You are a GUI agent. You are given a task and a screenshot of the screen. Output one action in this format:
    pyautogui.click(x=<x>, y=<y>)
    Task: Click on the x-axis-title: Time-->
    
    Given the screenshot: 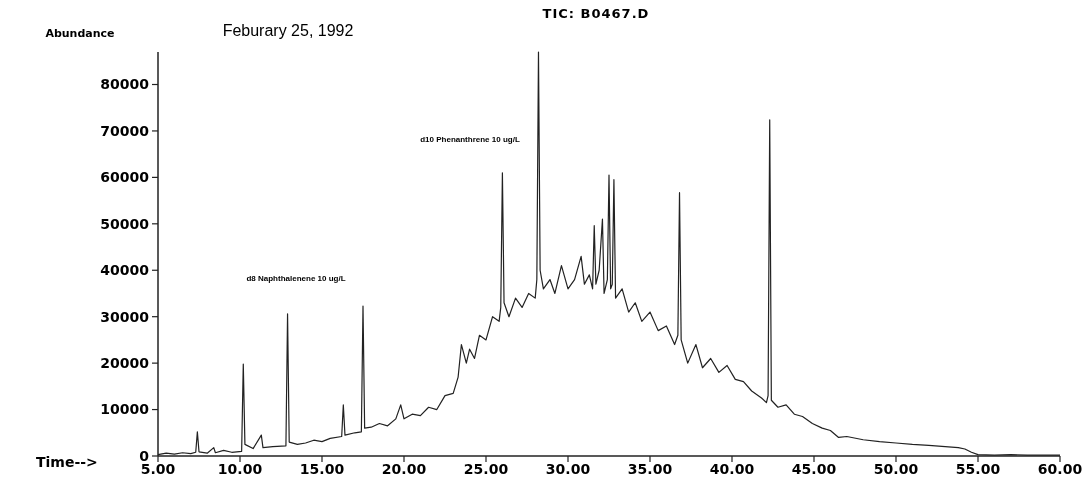 What is the action you would take?
    pyautogui.click(x=67, y=462)
    